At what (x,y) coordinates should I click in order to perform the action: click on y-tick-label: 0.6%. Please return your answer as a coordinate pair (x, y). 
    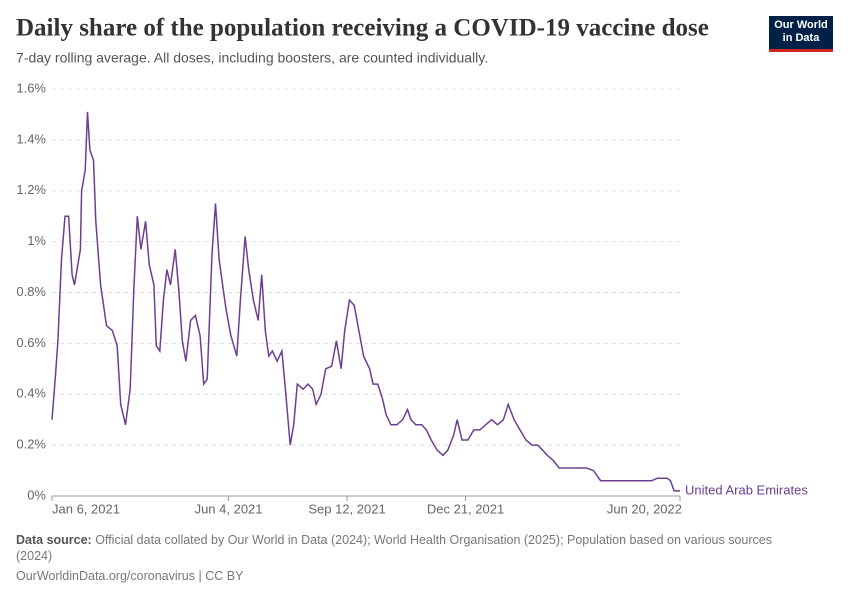
    Looking at the image, I should click on (31, 342).